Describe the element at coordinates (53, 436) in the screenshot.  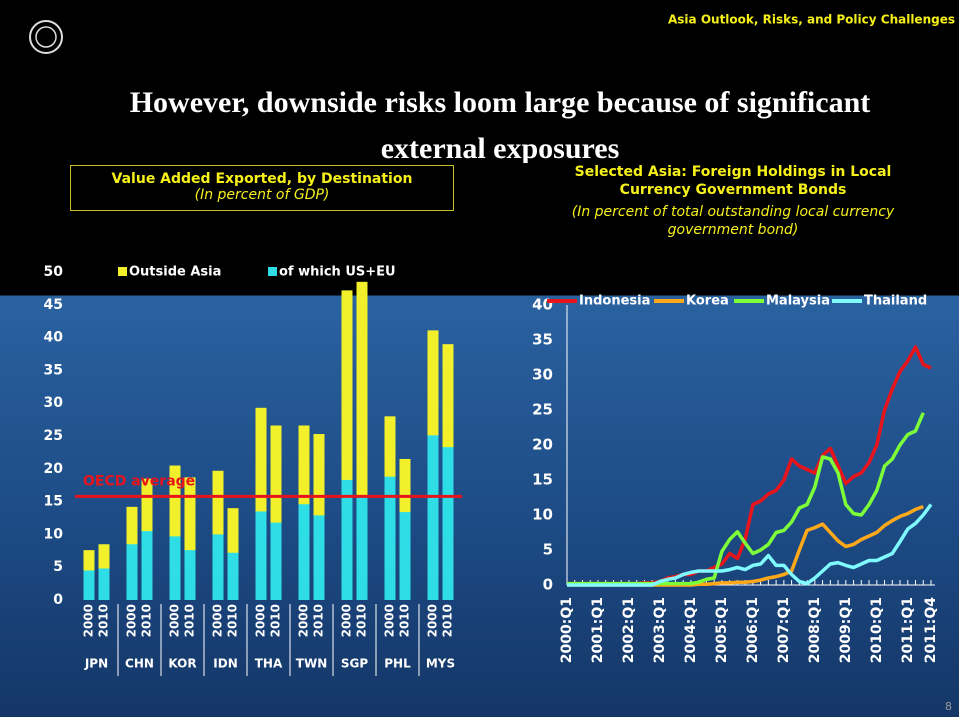
I see `y-tick-label: 25` at that location.